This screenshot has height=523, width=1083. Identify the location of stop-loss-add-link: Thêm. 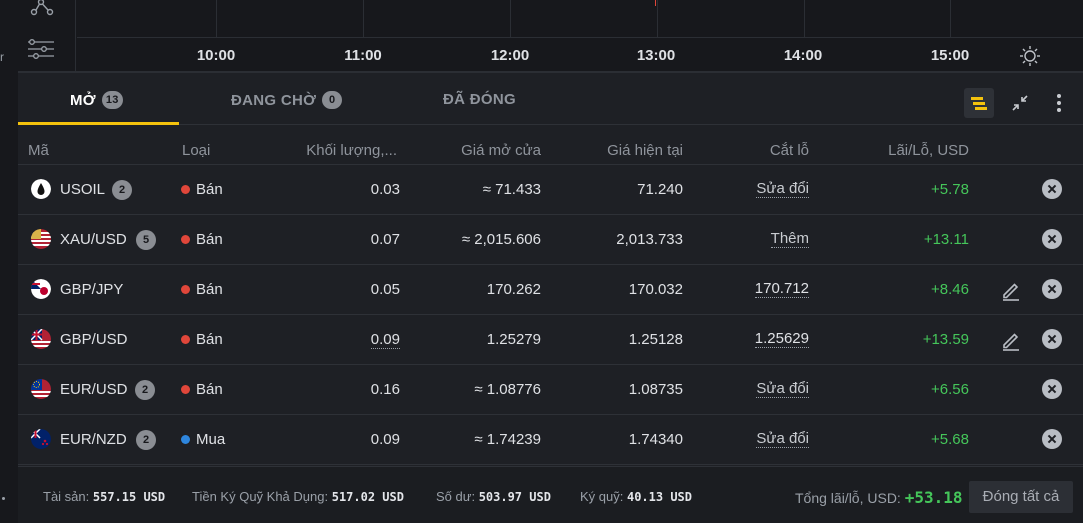
(789, 239).